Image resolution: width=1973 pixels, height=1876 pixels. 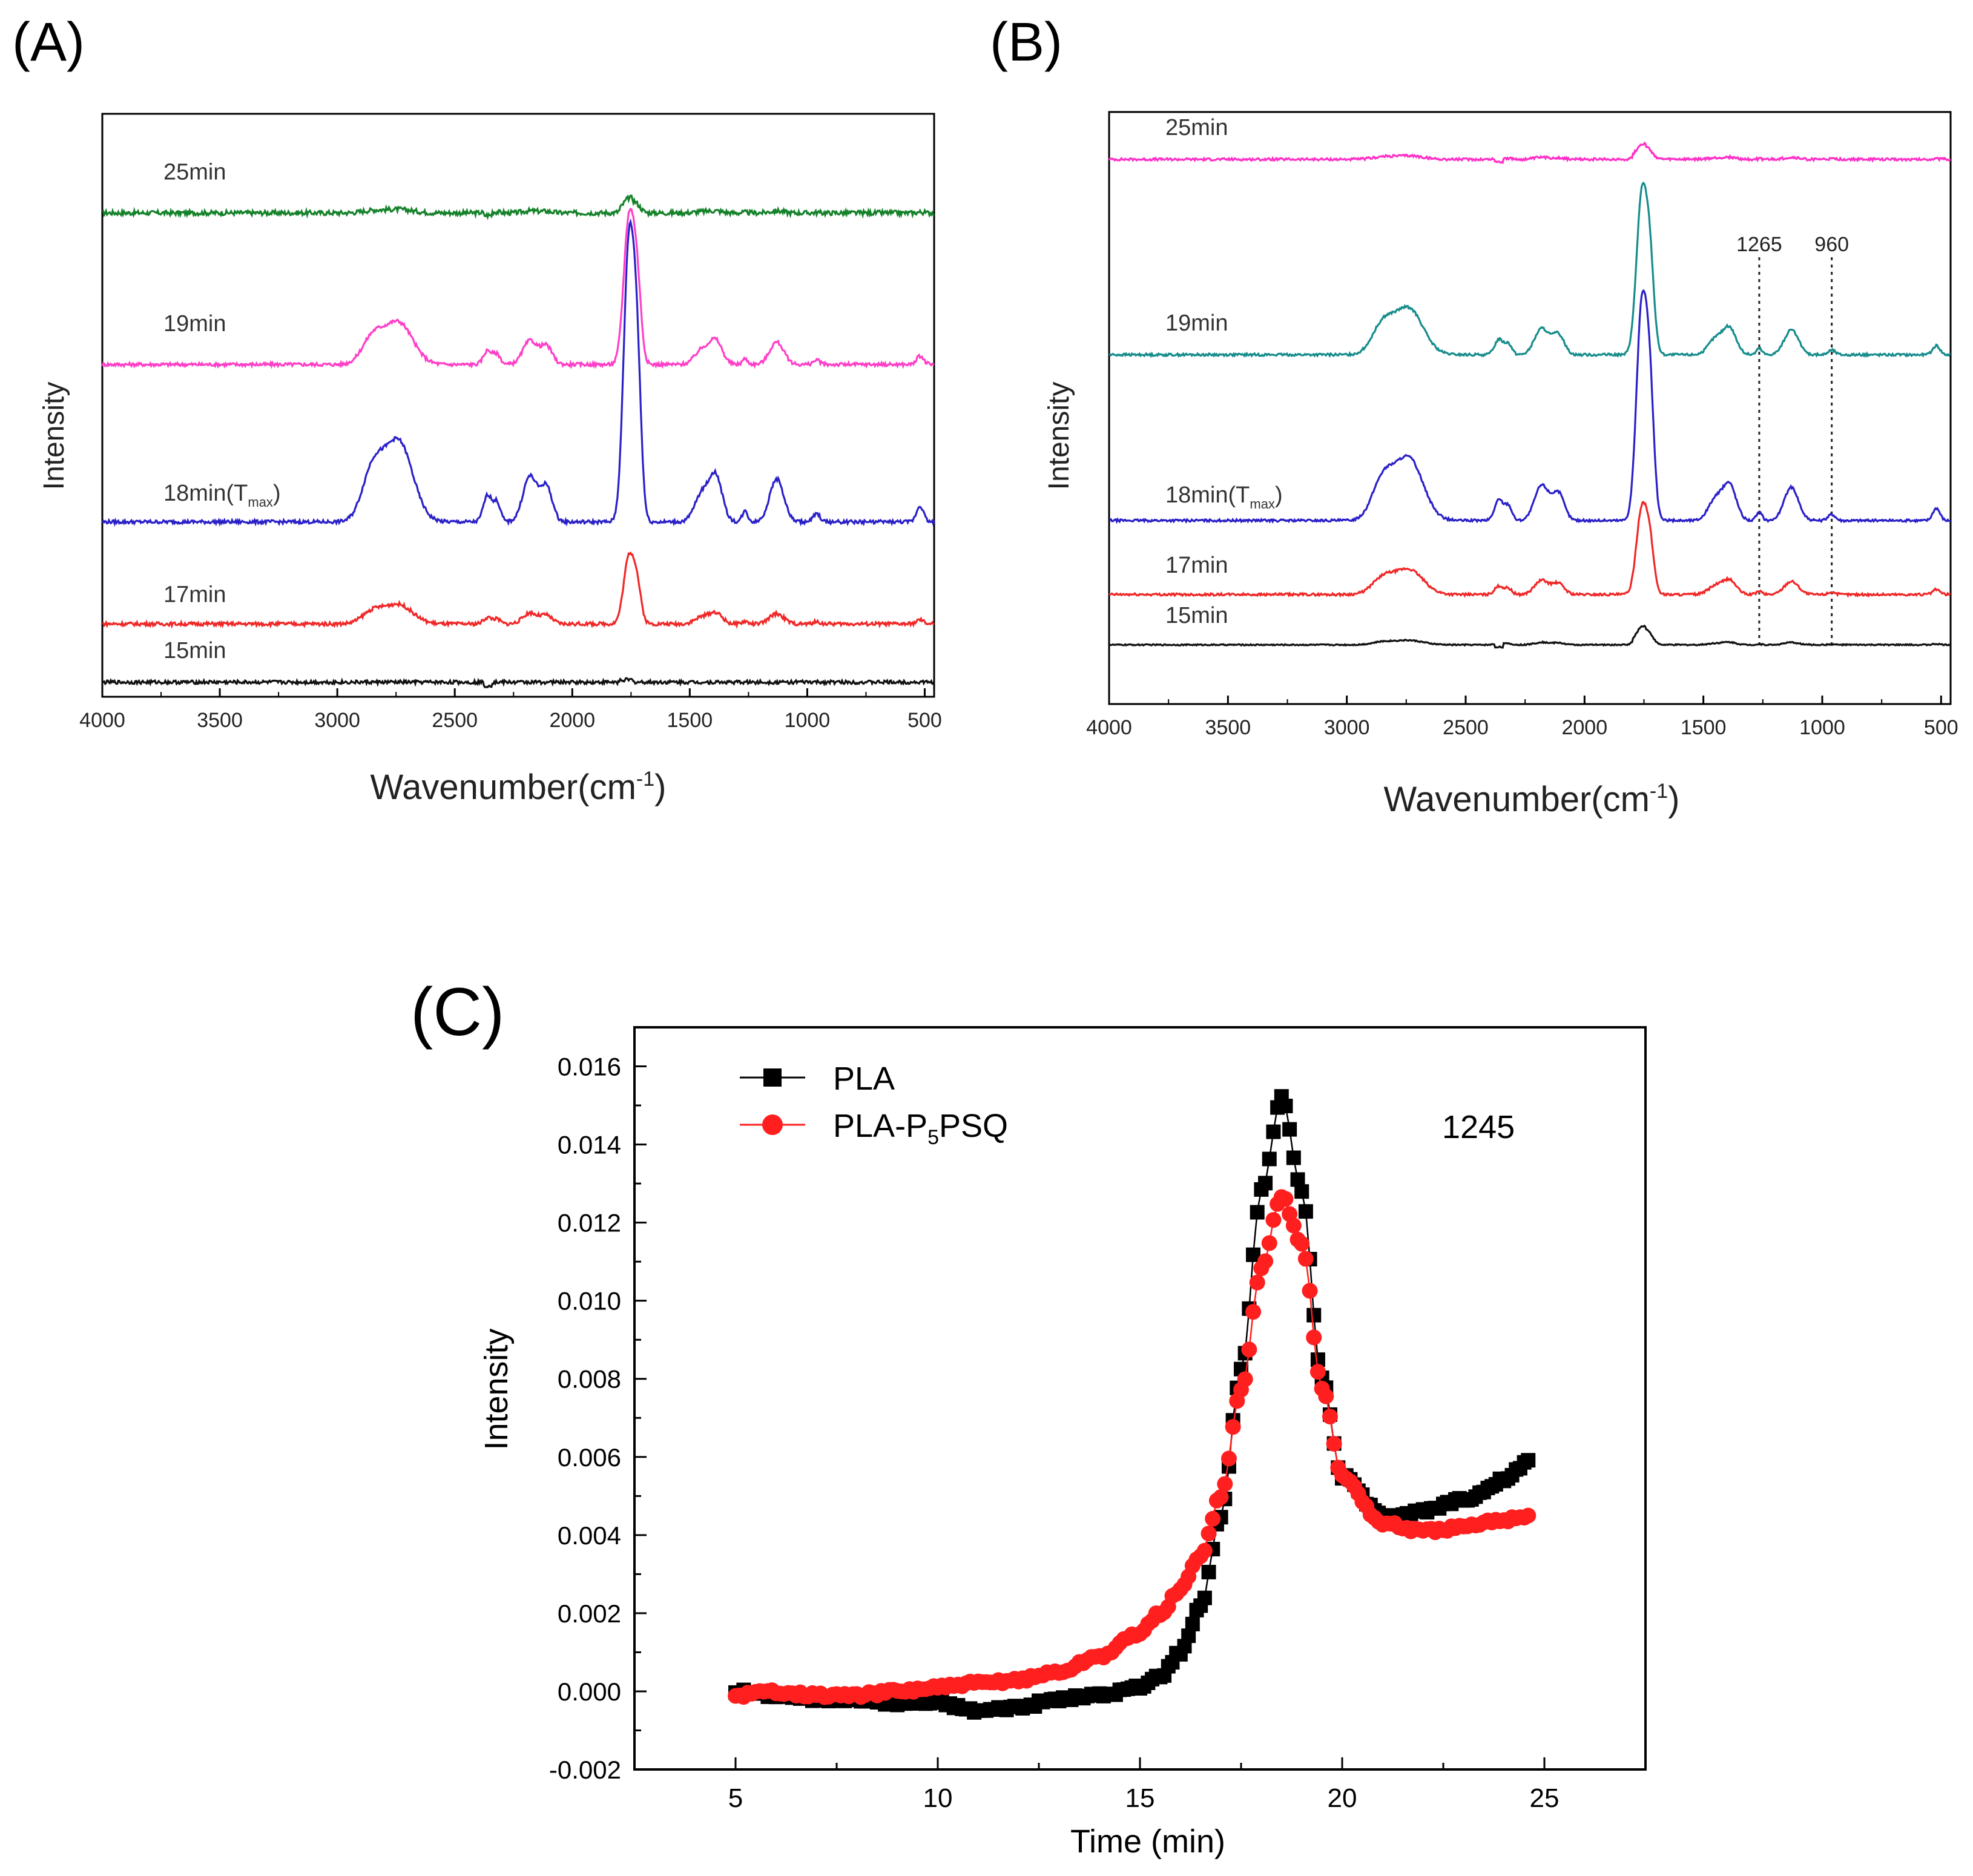 What do you see at coordinates (54, 436) in the screenshot?
I see `panel-a-y-axis-title: Intensity` at bounding box center [54, 436].